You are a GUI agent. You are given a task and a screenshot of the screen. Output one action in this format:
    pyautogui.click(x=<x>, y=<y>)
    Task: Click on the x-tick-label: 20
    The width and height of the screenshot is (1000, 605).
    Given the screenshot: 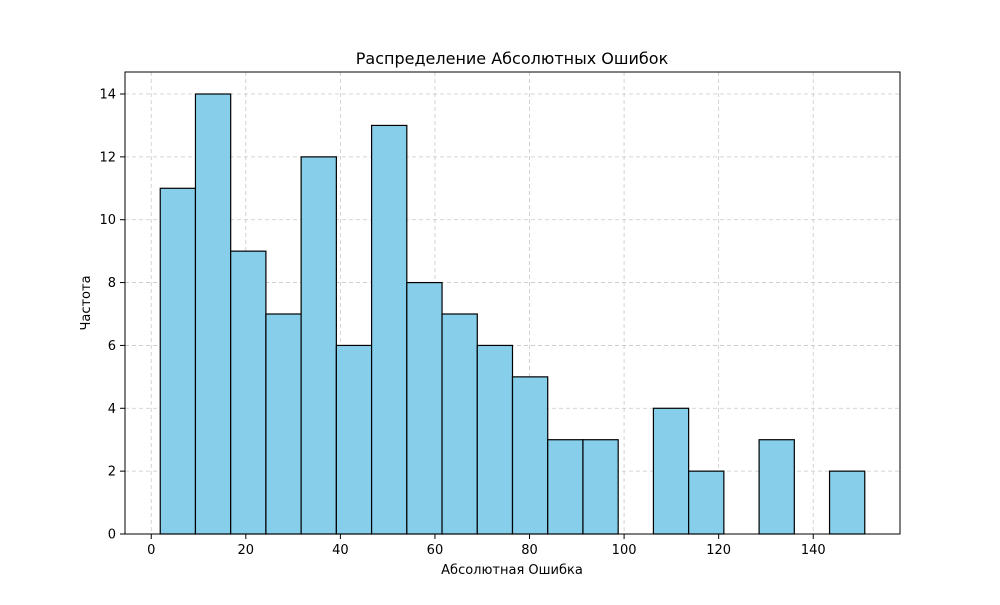 What is the action you would take?
    pyautogui.click(x=246, y=550)
    